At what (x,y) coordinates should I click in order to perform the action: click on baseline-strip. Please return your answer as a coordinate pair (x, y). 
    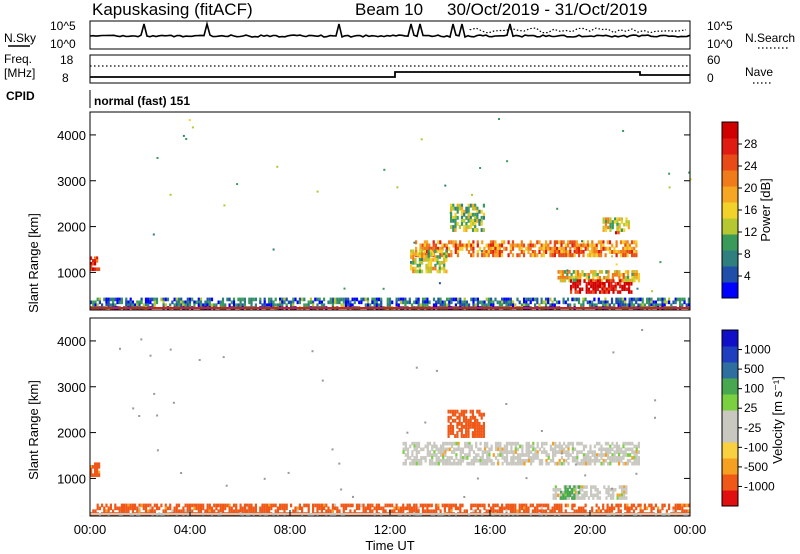
    Looking at the image, I should click on (390, 308).